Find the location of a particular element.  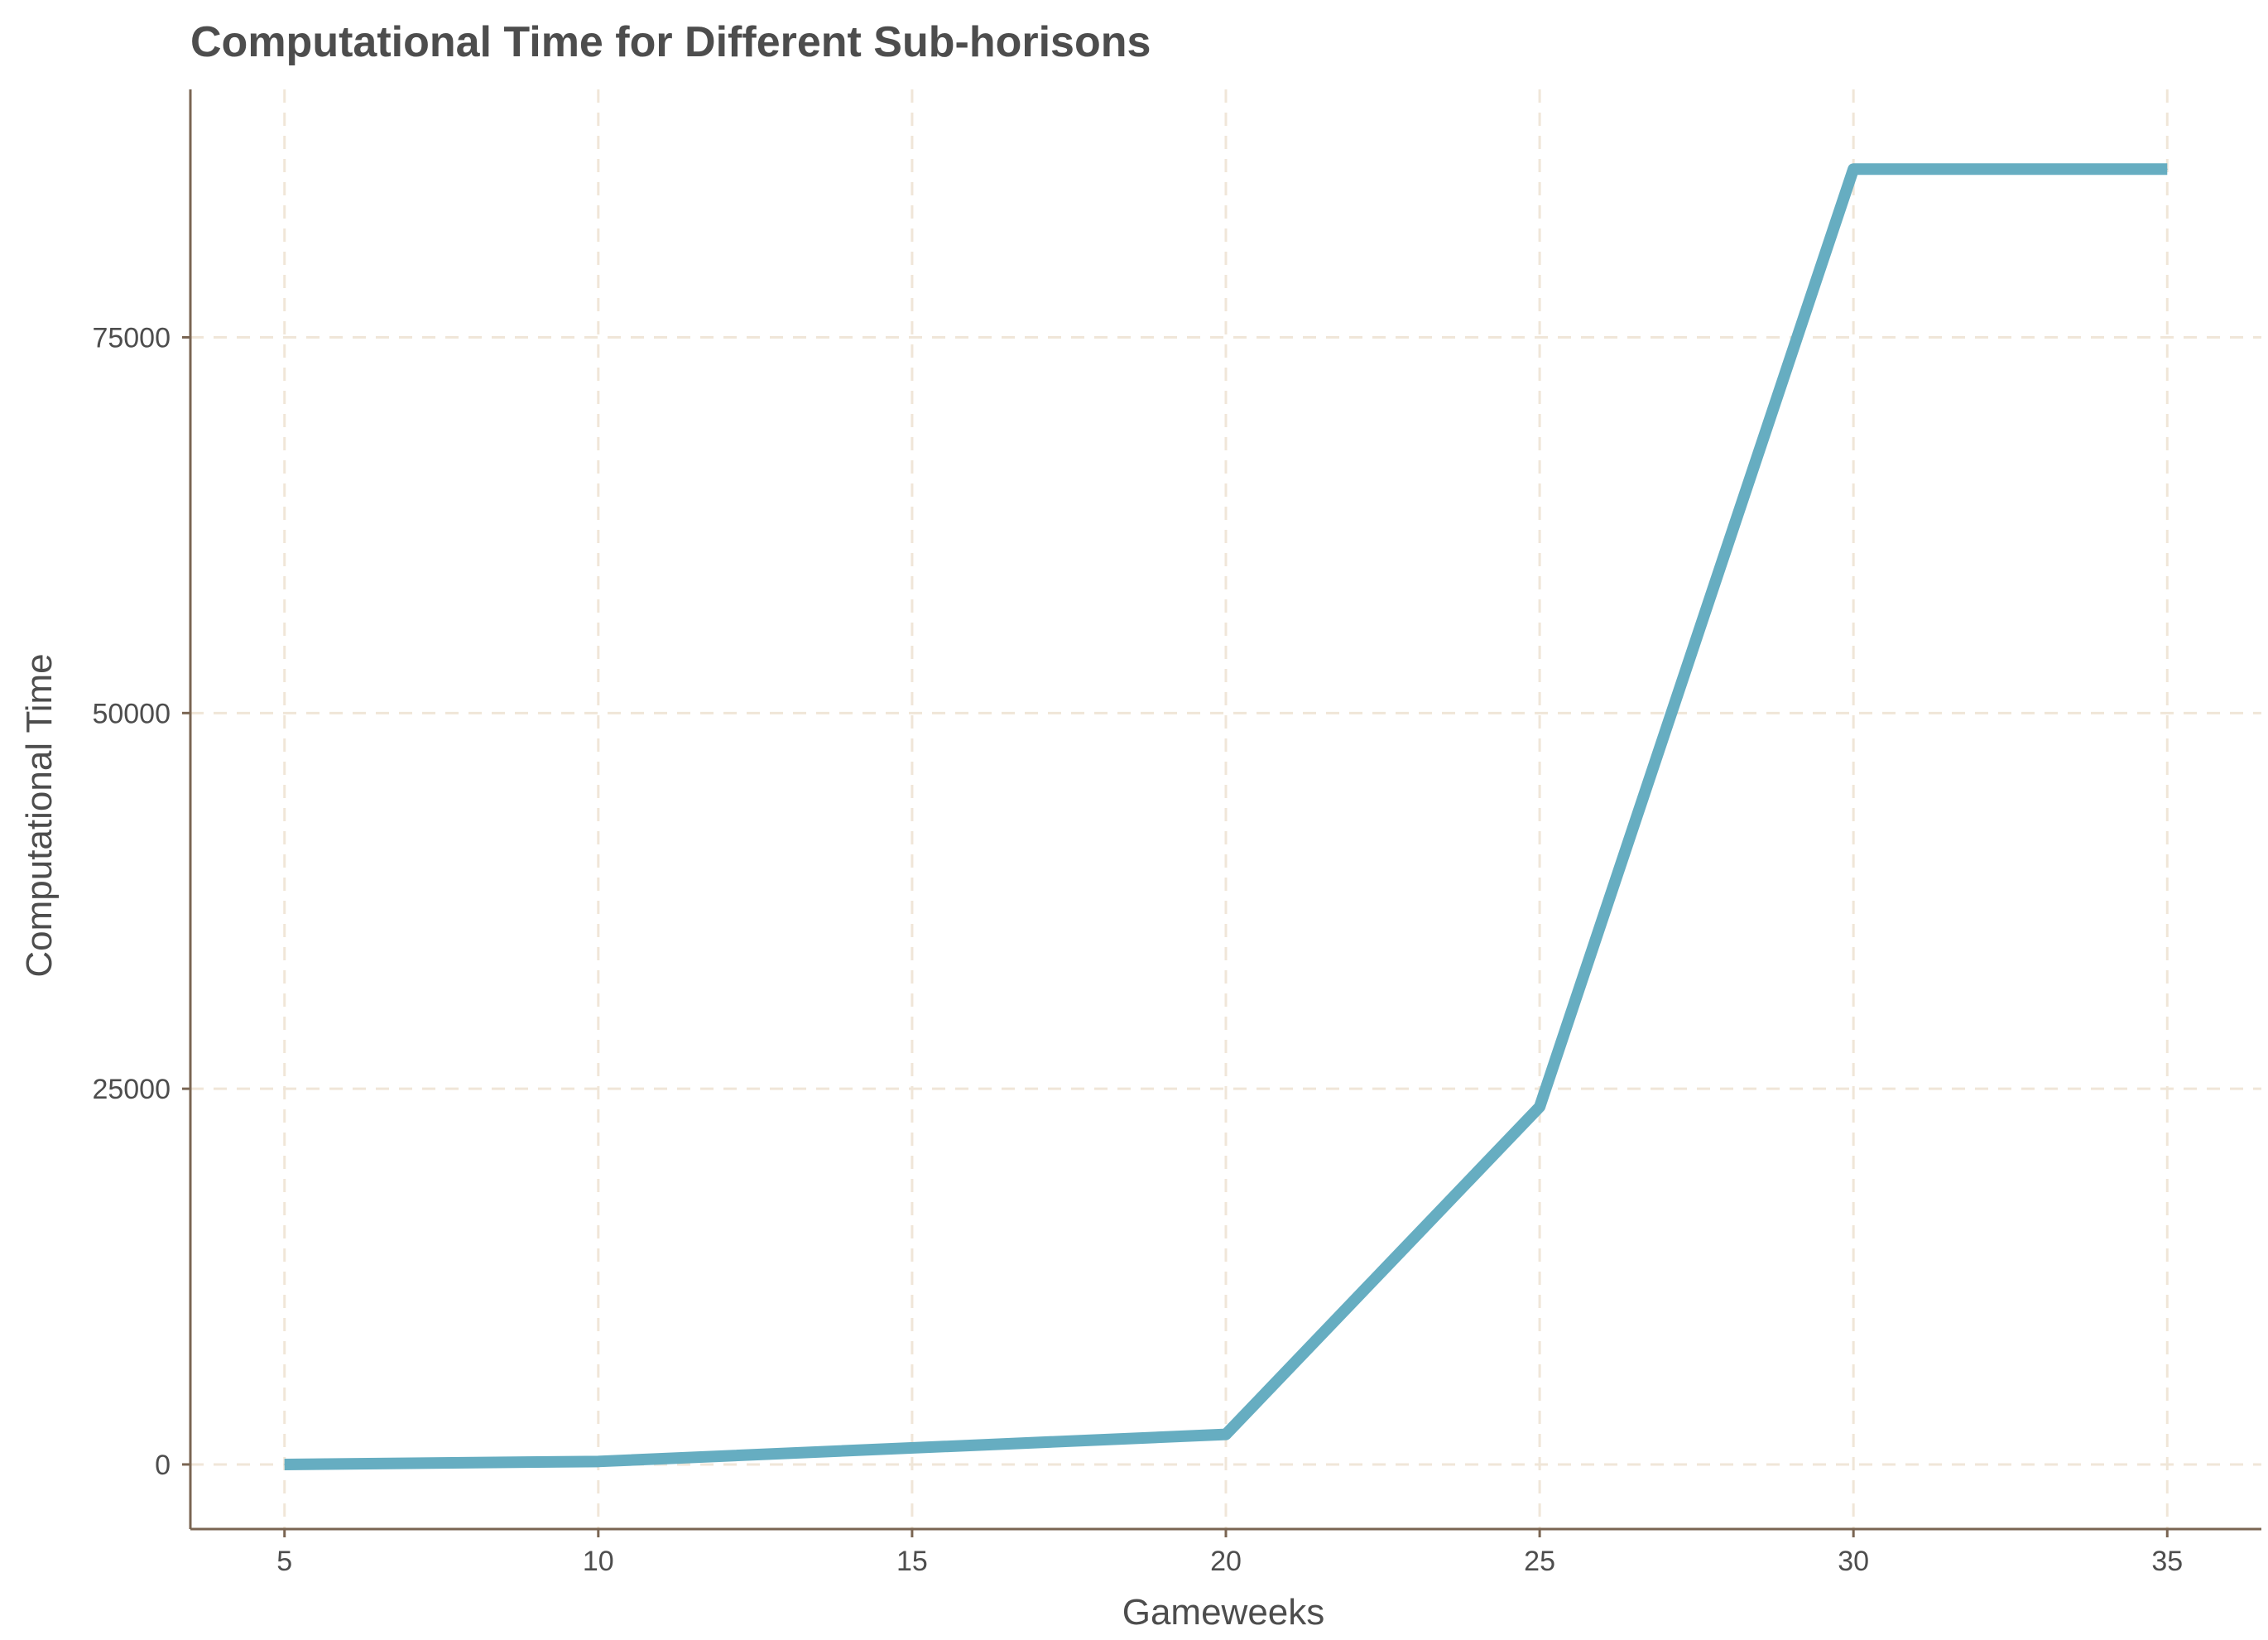

x-tick-label: 20 is located at coordinates (1226, 1561).